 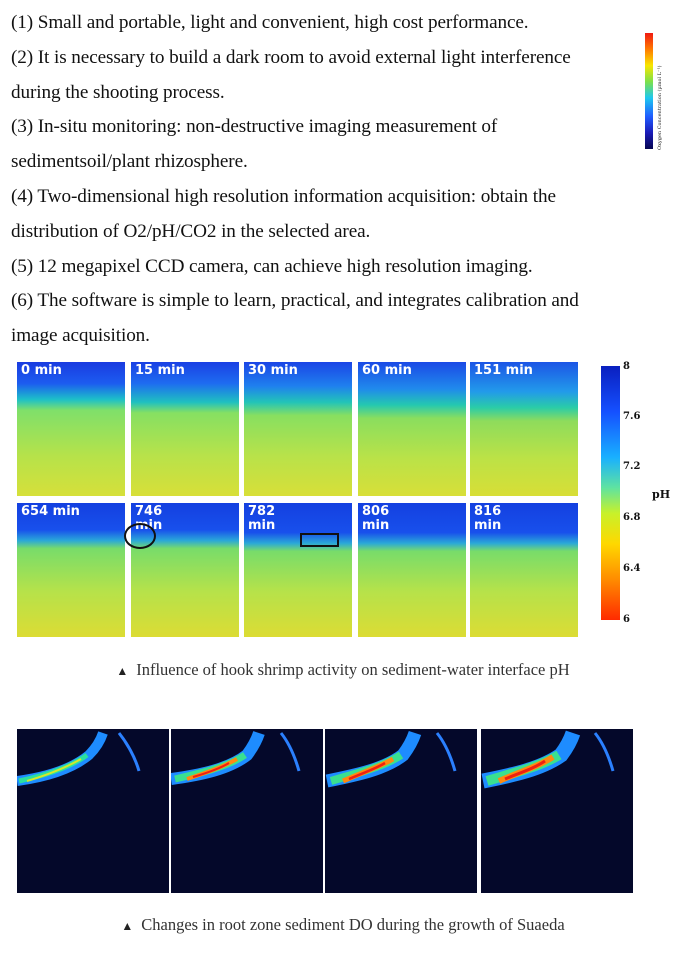 I want to click on ph-panel-5: 151 min, so click(x=524, y=429).